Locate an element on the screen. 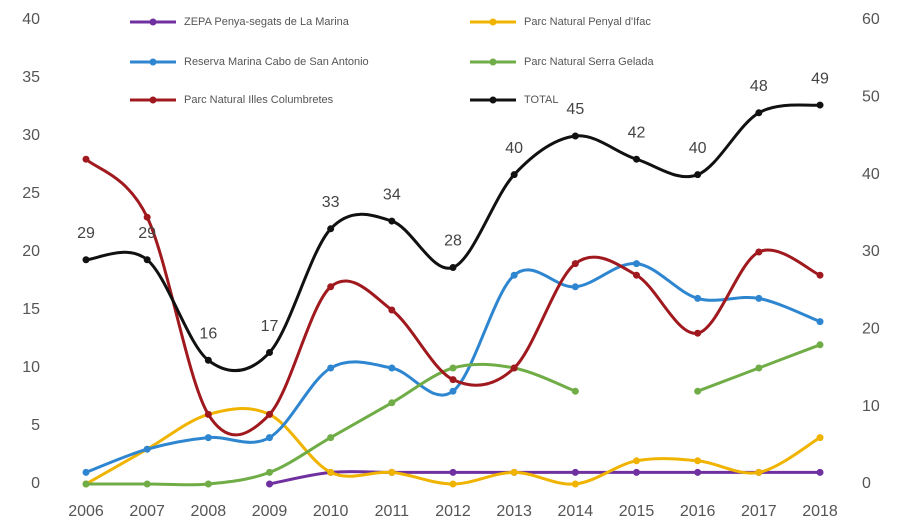 The height and width of the screenshot is (529, 897). legend-label: Parc Natural Serra Gelada is located at coordinates (589, 62).